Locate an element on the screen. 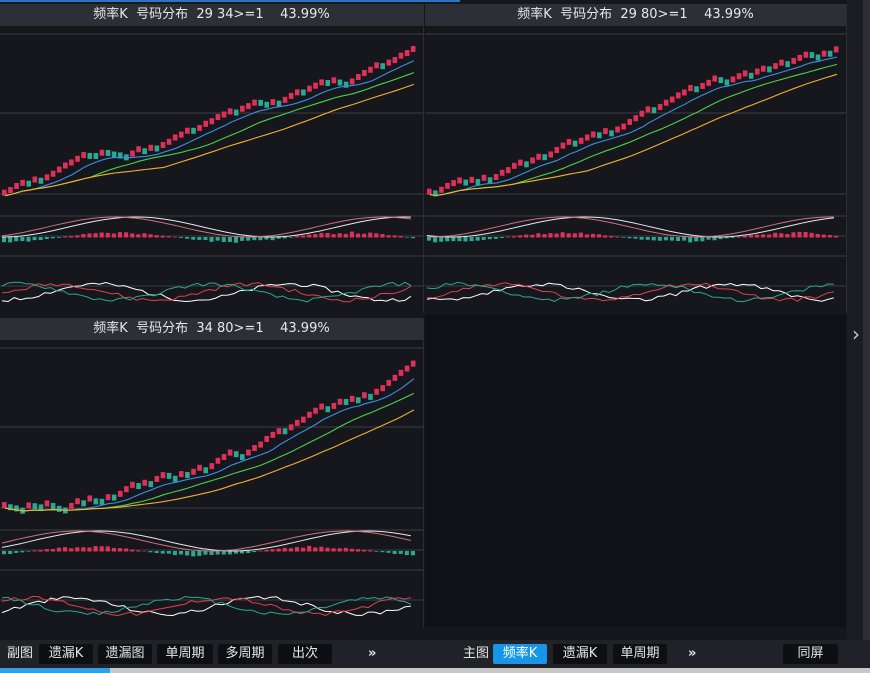 The height and width of the screenshot is (673, 870). sub-single-period-button: 单周期 is located at coordinates (185, 654).